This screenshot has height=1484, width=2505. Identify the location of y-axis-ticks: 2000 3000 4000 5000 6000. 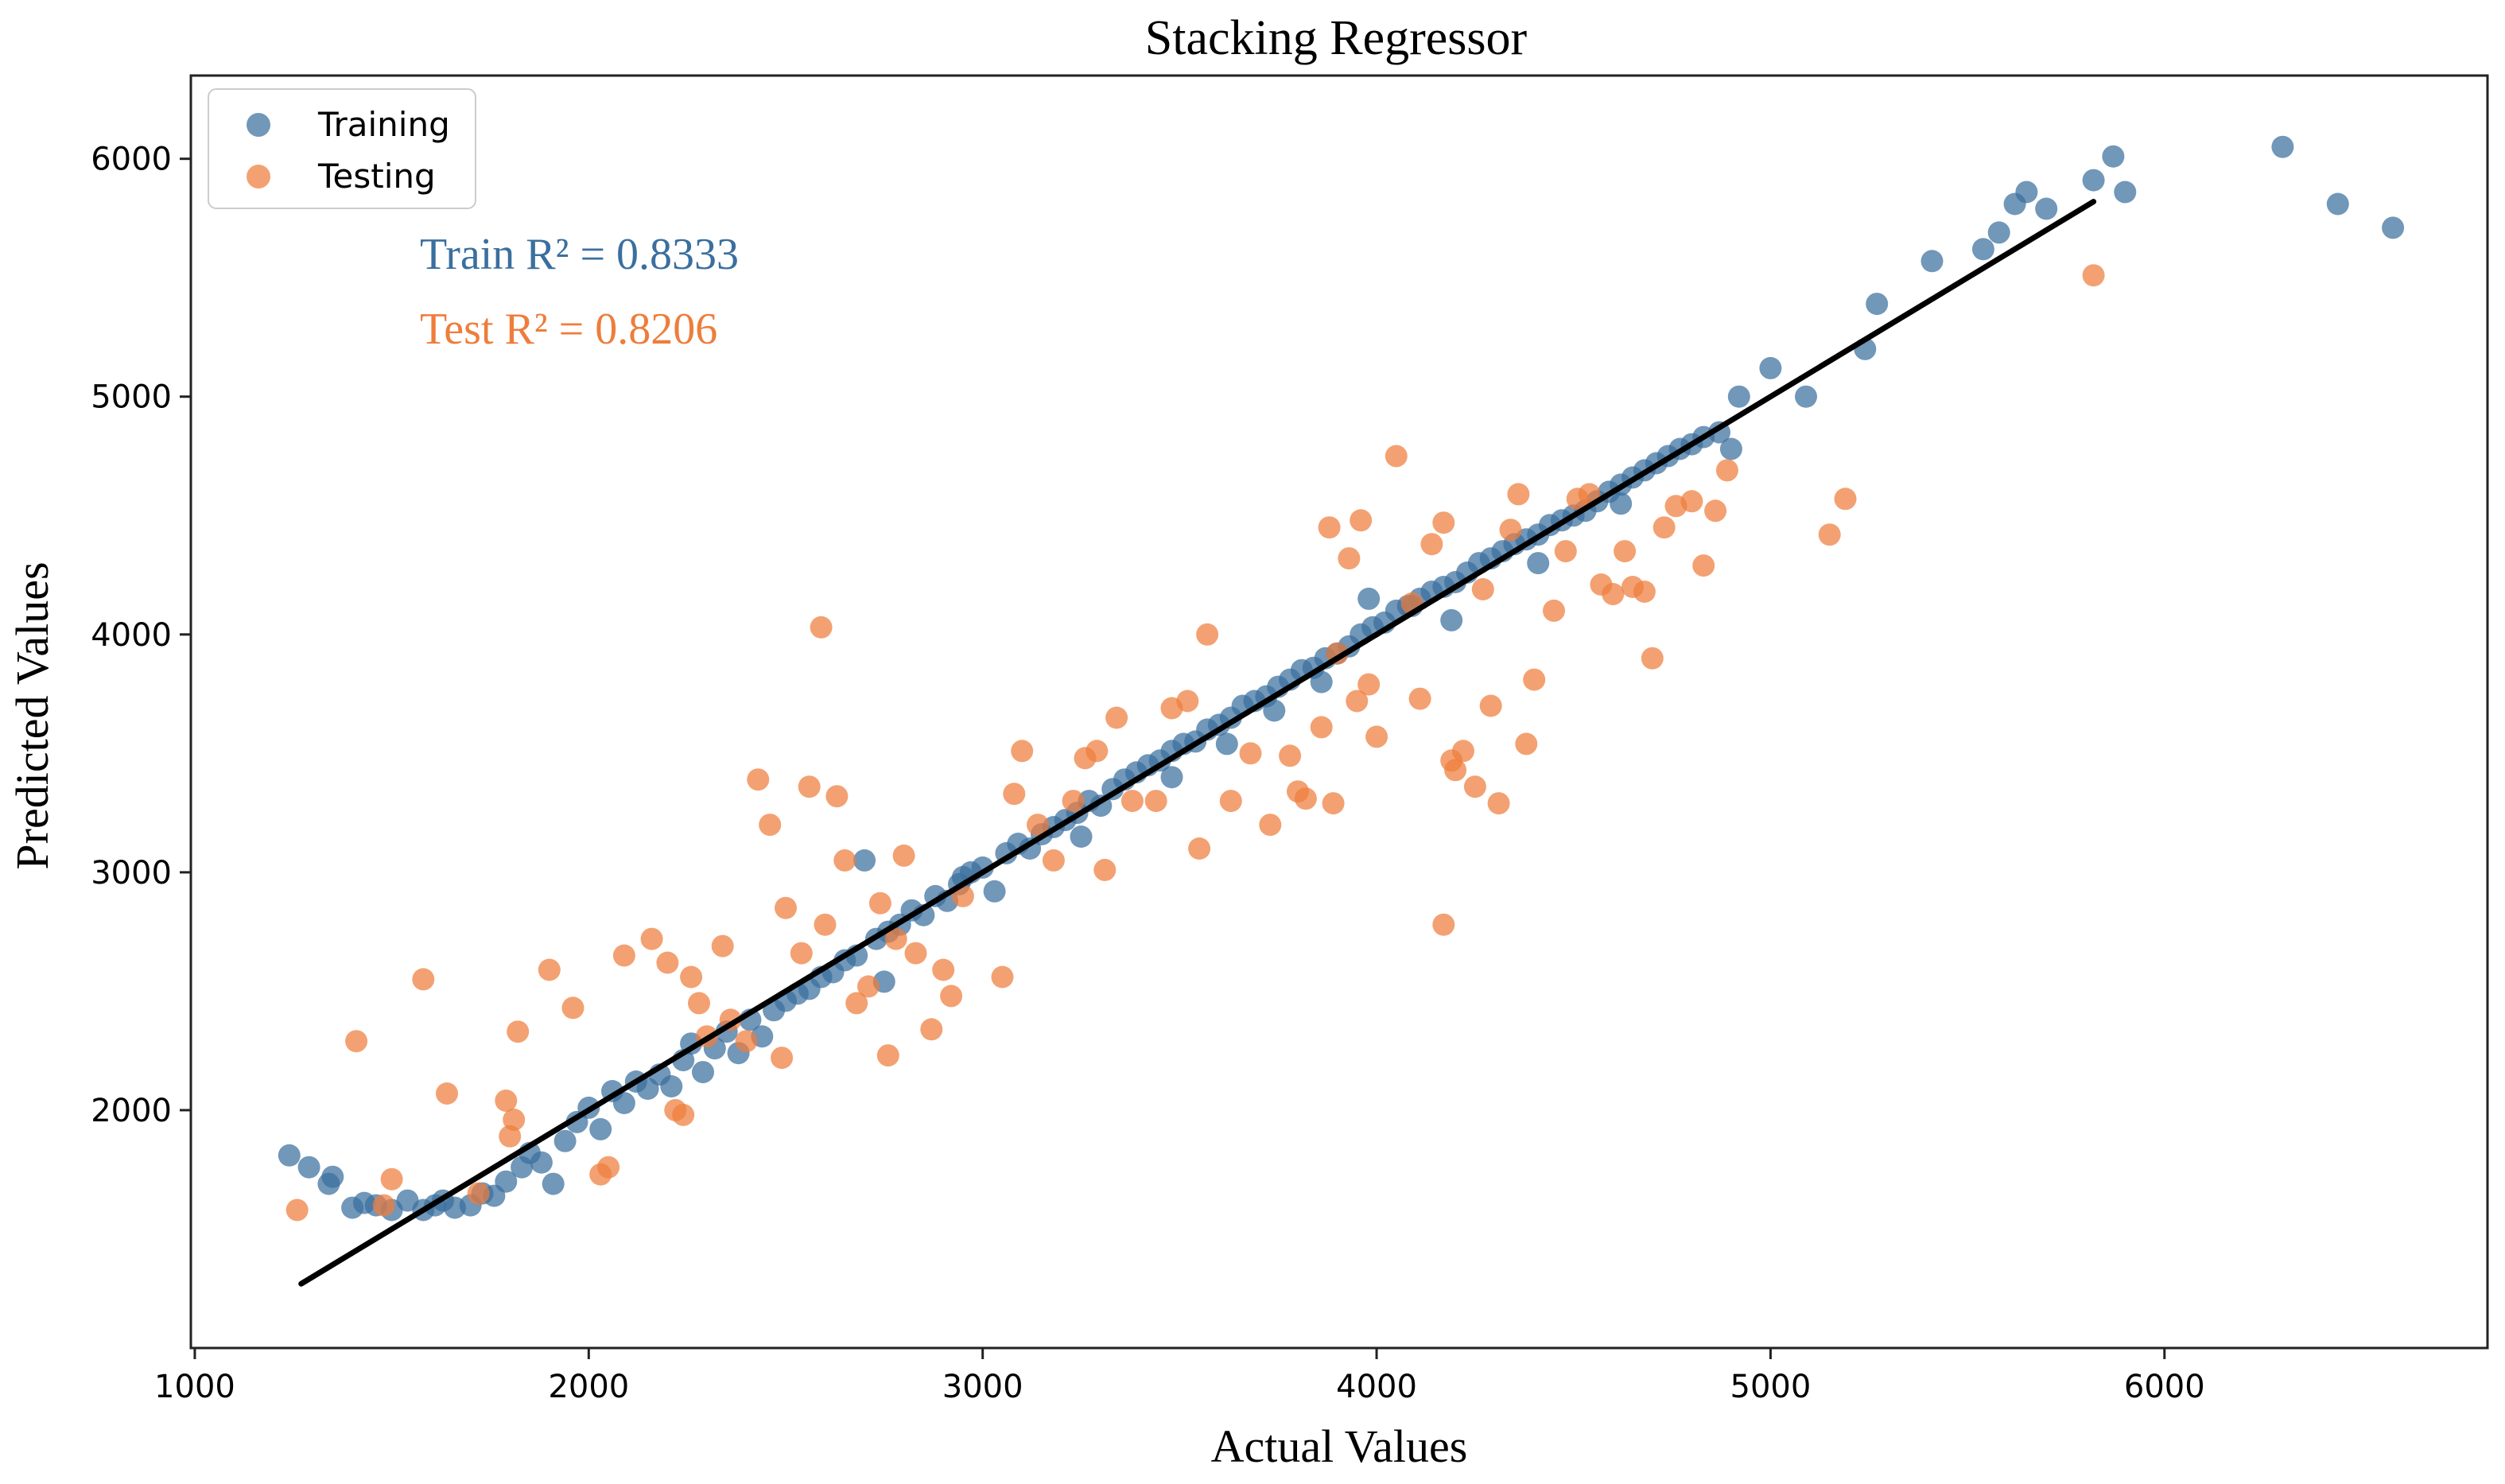
(141, 635).